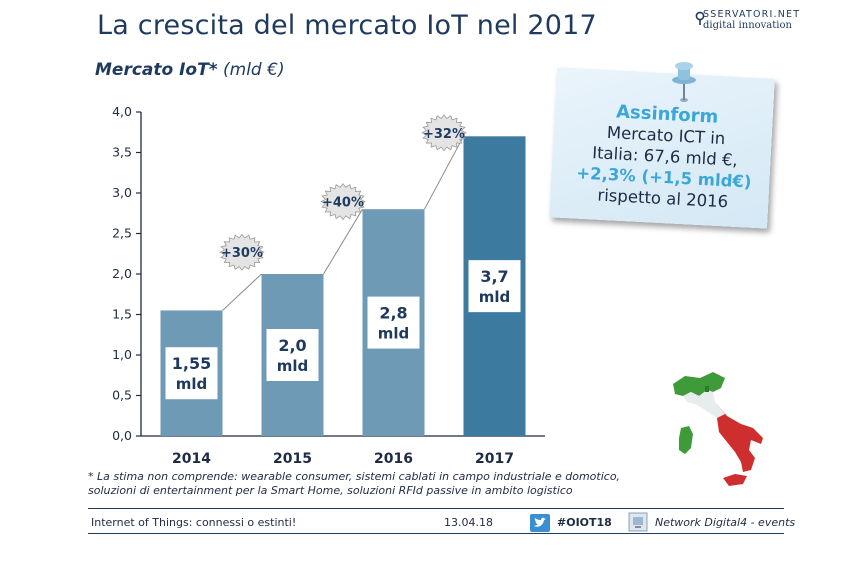 This screenshot has height=562, width=848. I want to click on logo-line2: digital innovation, so click(747, 25).